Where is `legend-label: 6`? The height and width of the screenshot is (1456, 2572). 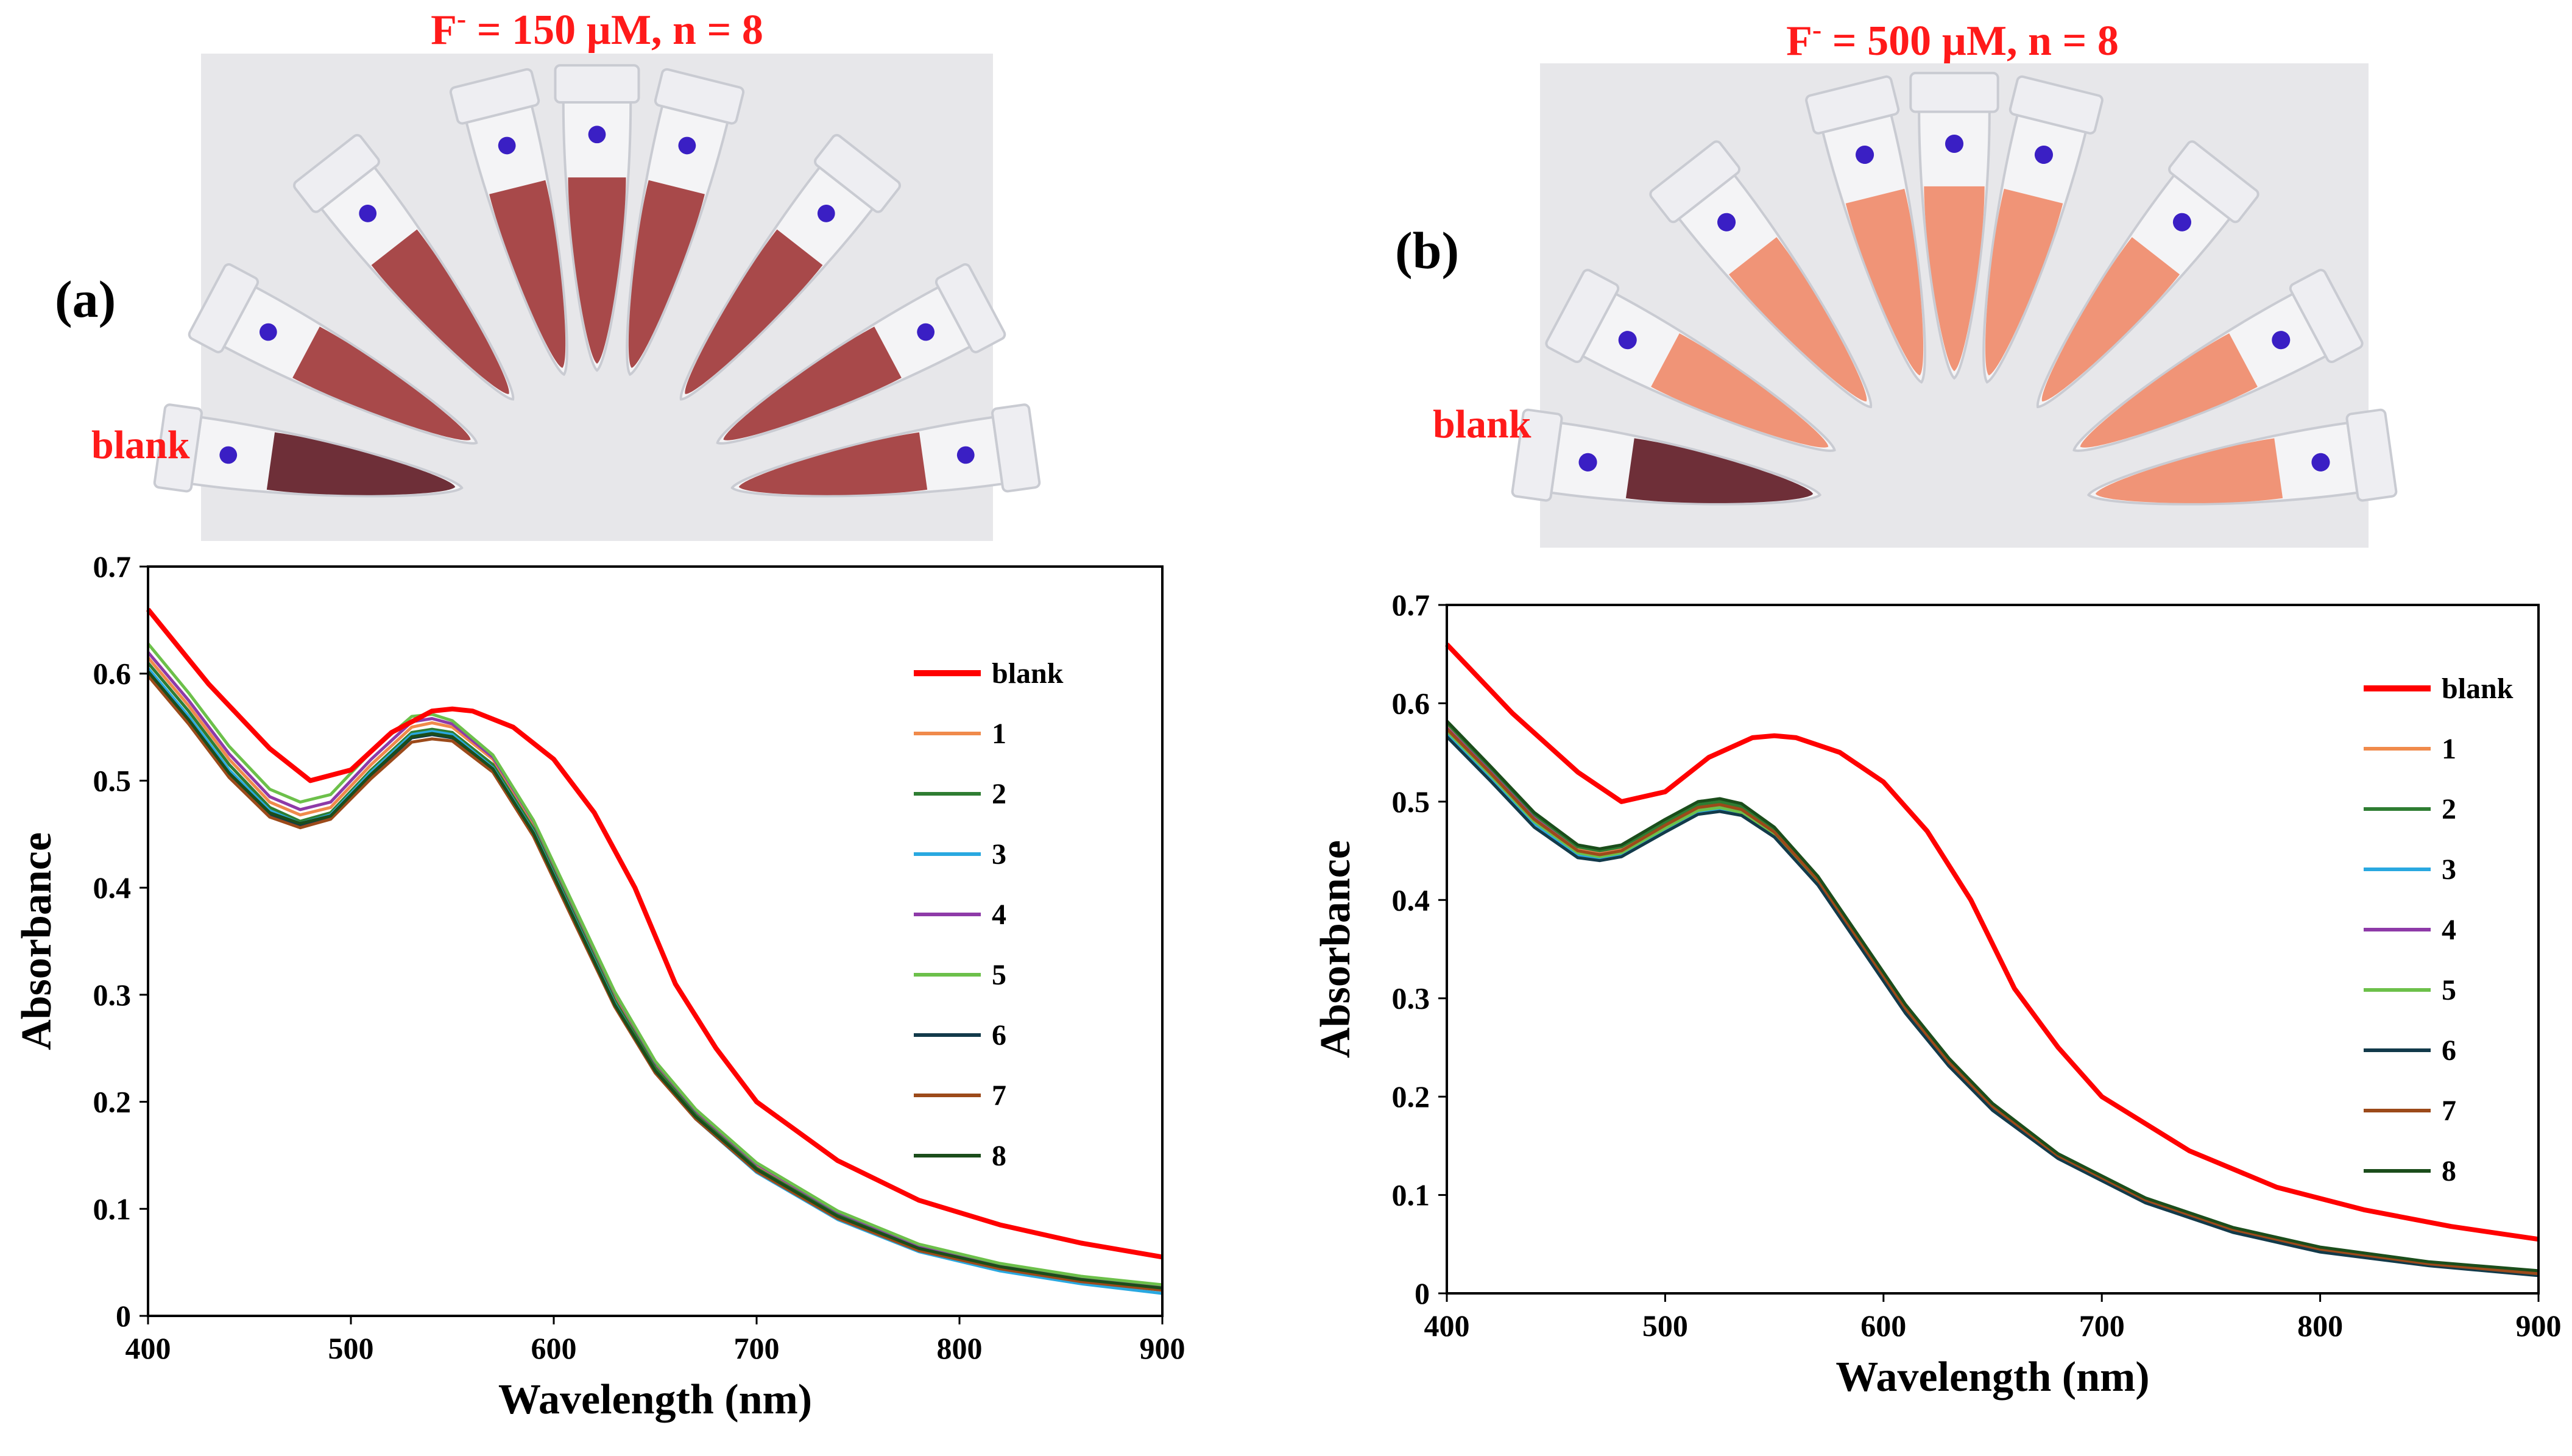
legend-label: 6 is located at coordinates (999, 1035).